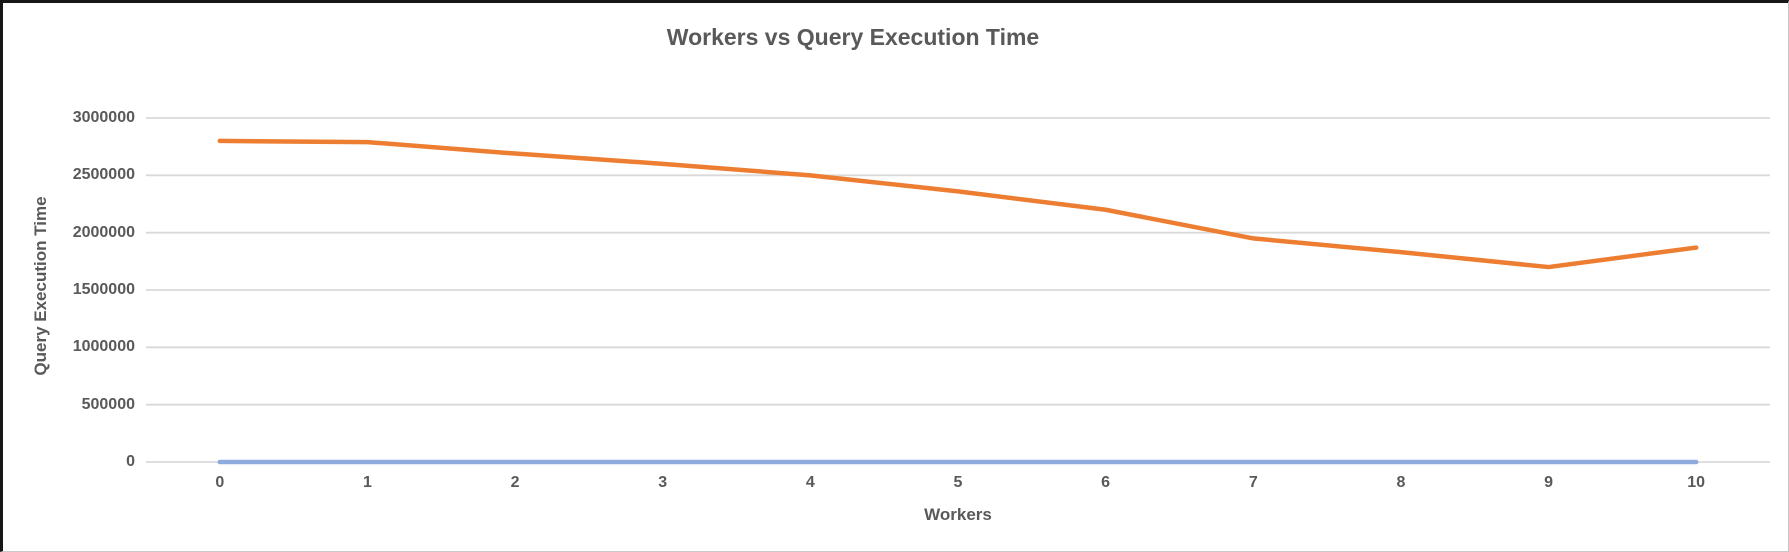 The image size is (1789, 552). What do you see at coordinates (103, 175) in the screenshot?
I see `y-tick-label: 2500000` at bounding box center [103, 175].